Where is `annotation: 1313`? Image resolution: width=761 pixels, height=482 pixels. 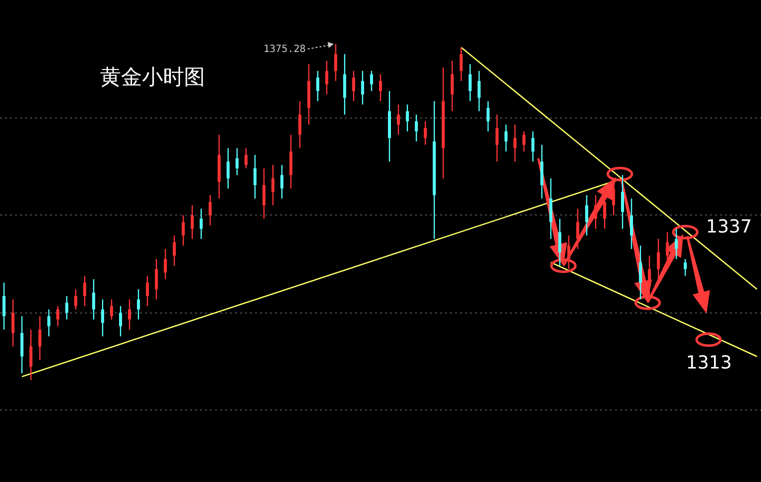
annotation: 1313 is located at coordinates (709, 363).